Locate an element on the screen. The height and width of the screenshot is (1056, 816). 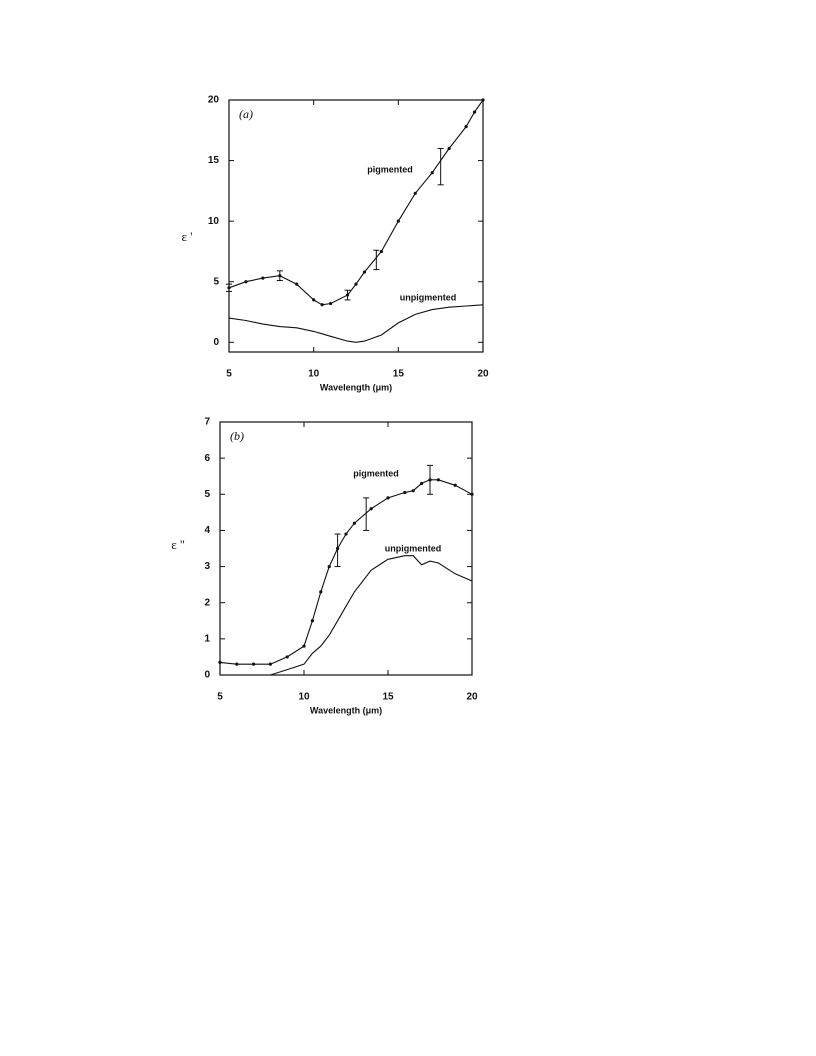
y-tick-label: 15 is located at coordinates (214, 160).